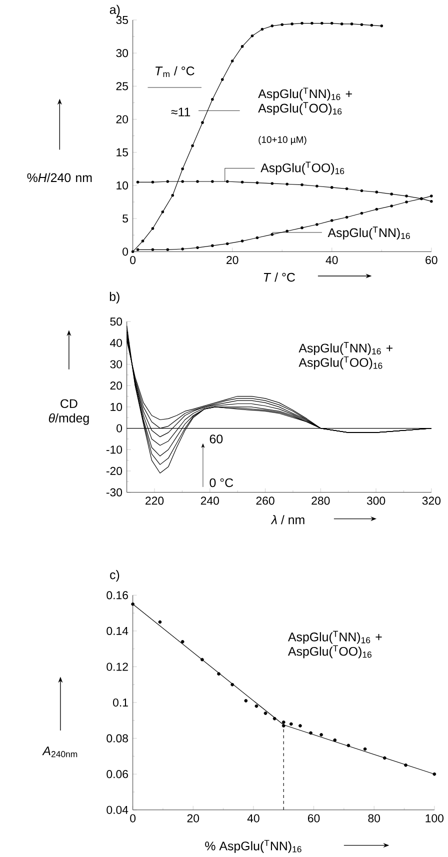  I want to click on y-tick-label: 40, so click(116, 342).